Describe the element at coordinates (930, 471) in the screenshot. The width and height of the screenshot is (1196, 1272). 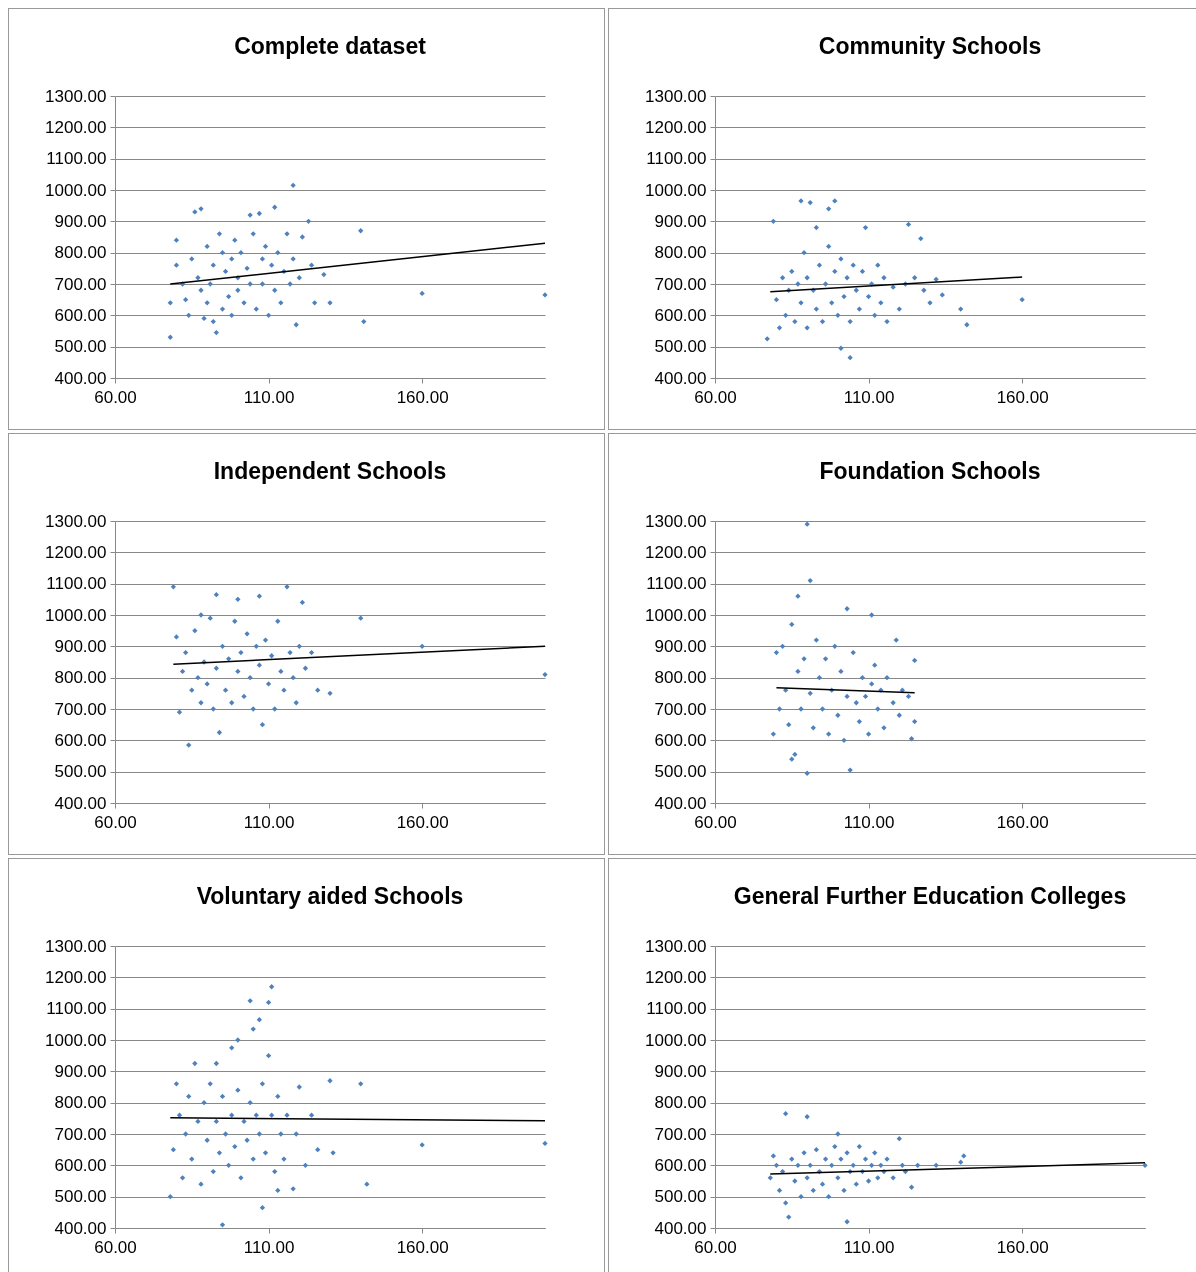
I see `chart-title: Foundation Schools` at that location.